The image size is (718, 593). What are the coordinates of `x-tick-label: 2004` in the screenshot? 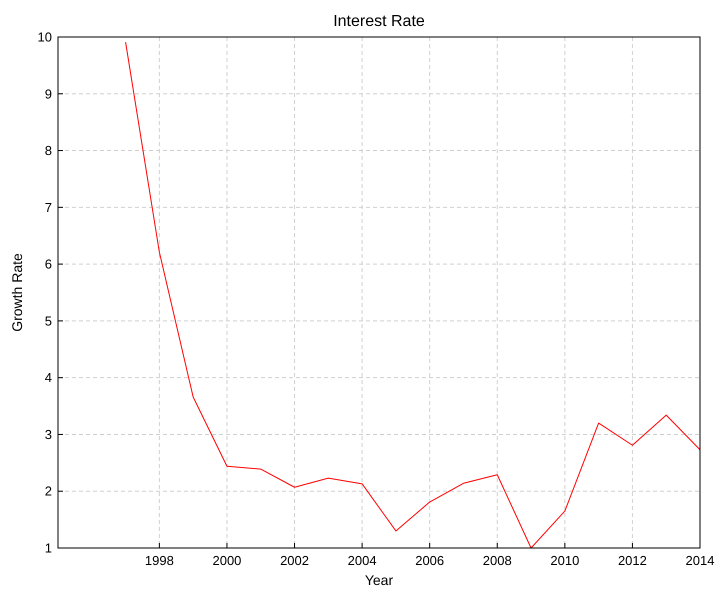 It's located at (362, 560).